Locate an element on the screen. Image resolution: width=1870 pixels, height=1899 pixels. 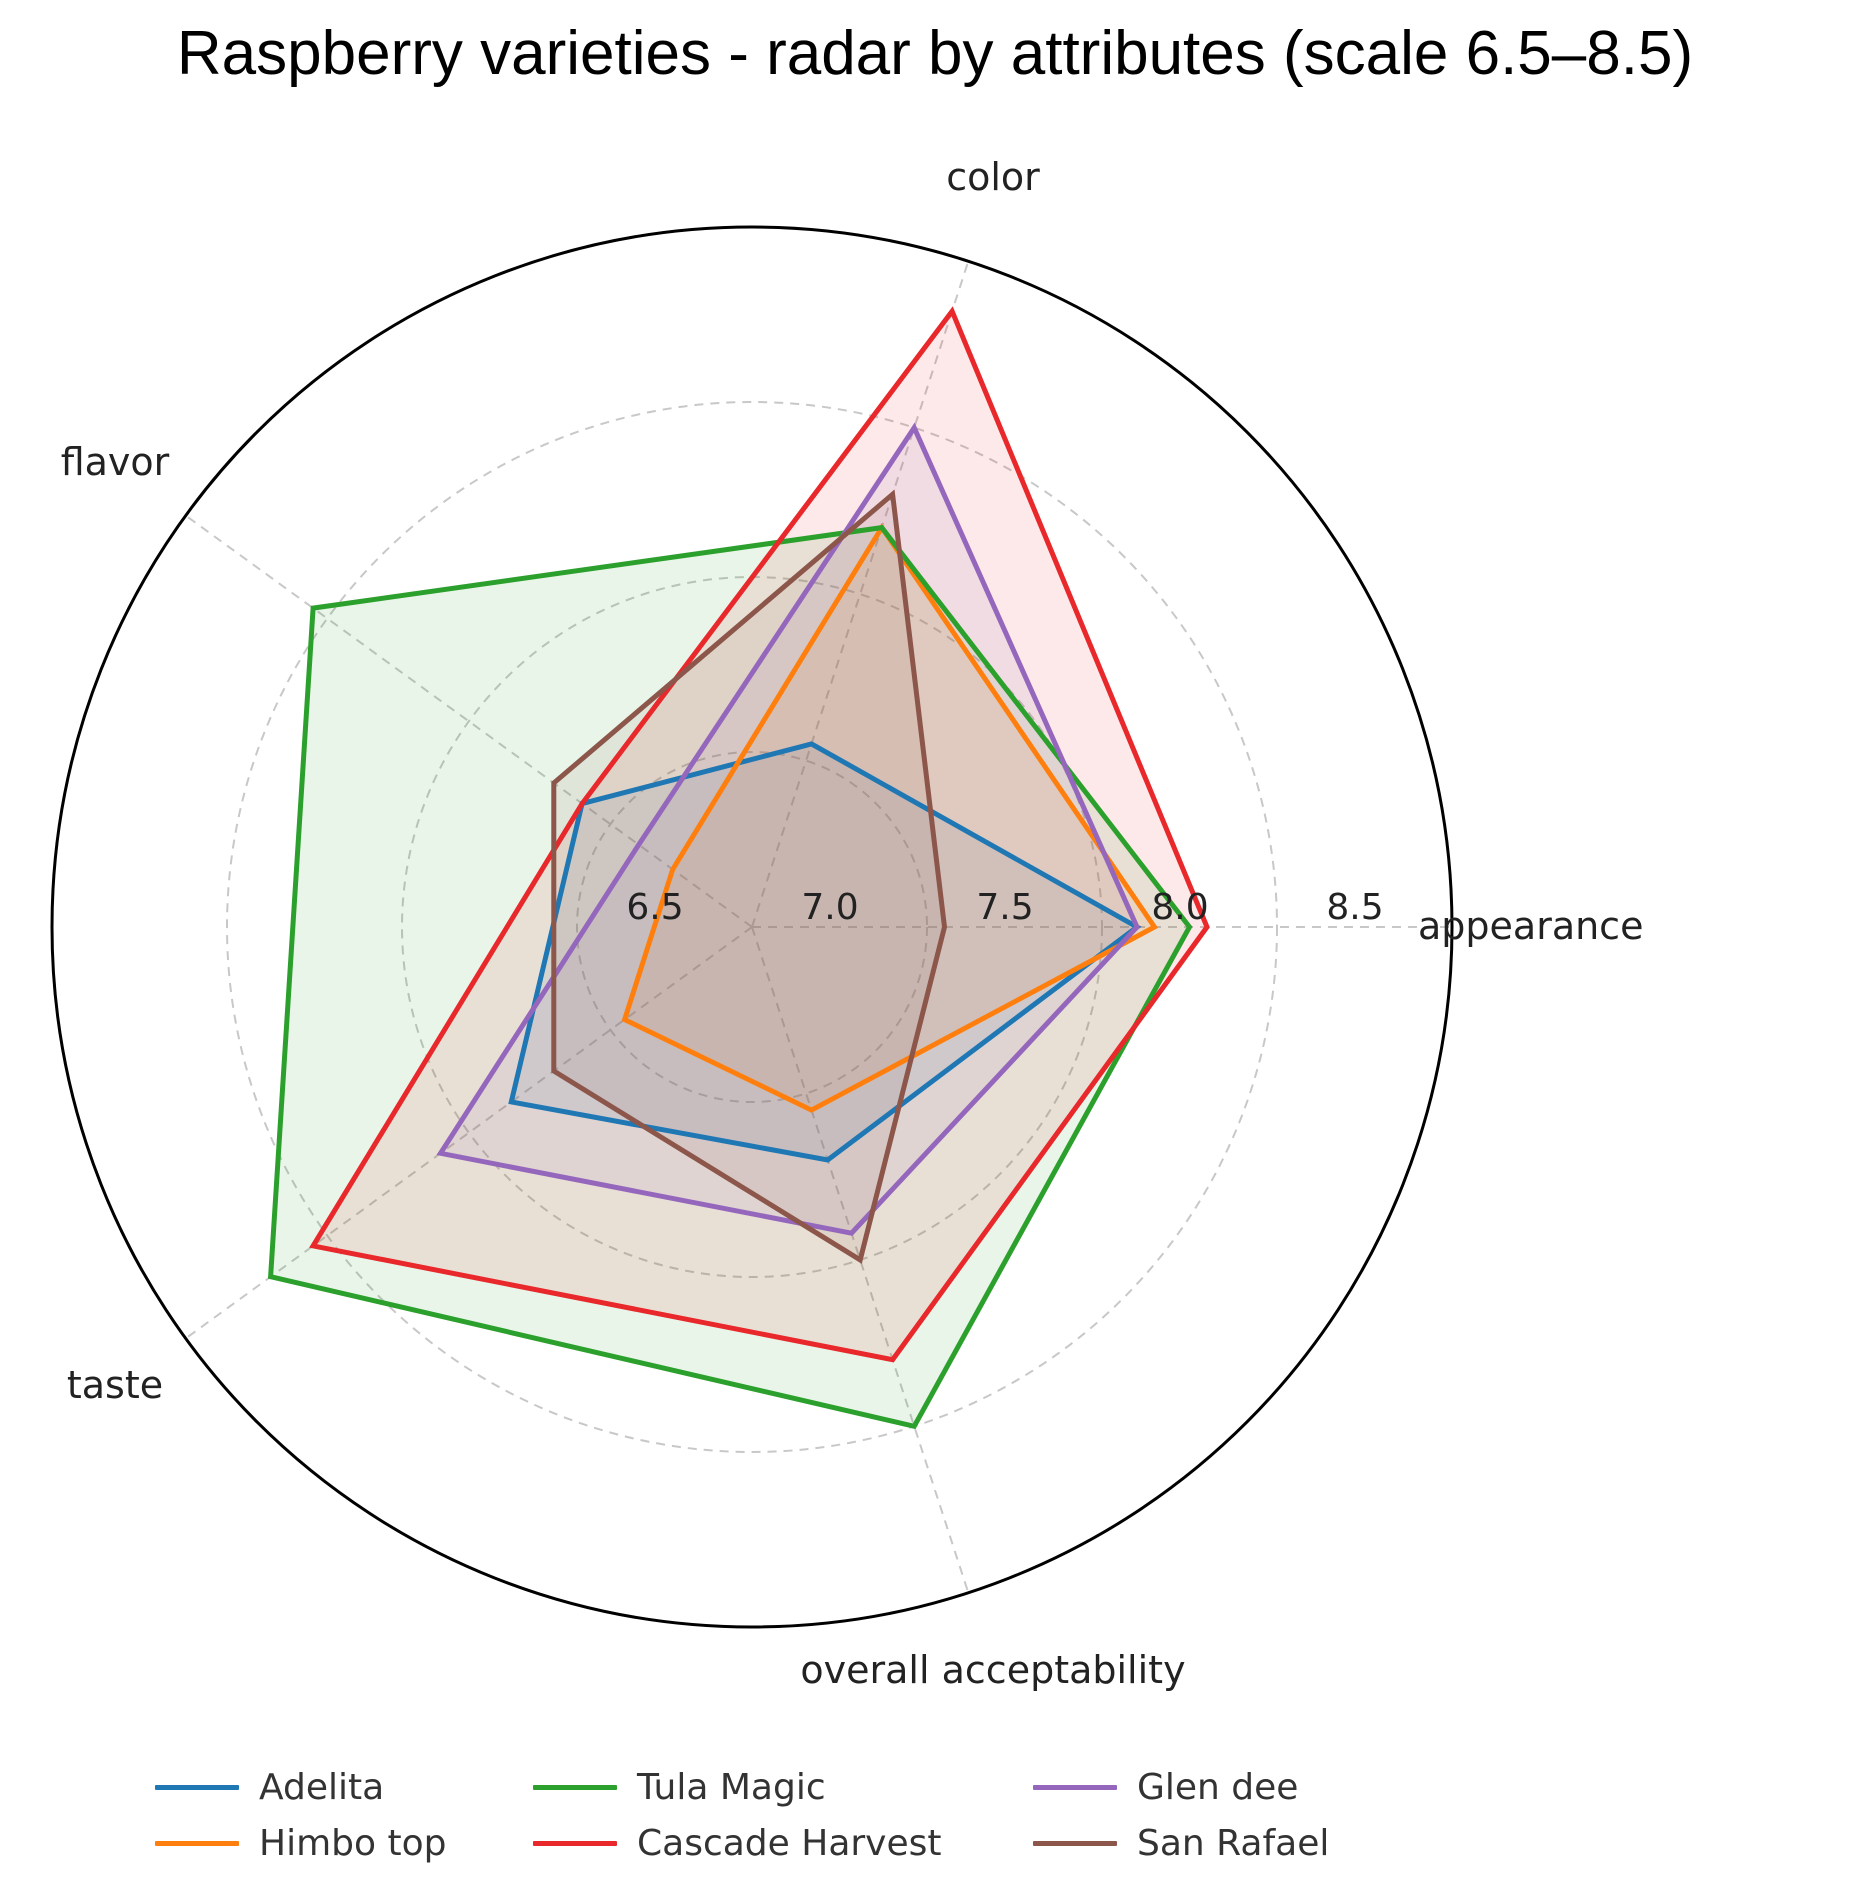
legend-item: Glen dee is located at coordinates (1219, 1787).